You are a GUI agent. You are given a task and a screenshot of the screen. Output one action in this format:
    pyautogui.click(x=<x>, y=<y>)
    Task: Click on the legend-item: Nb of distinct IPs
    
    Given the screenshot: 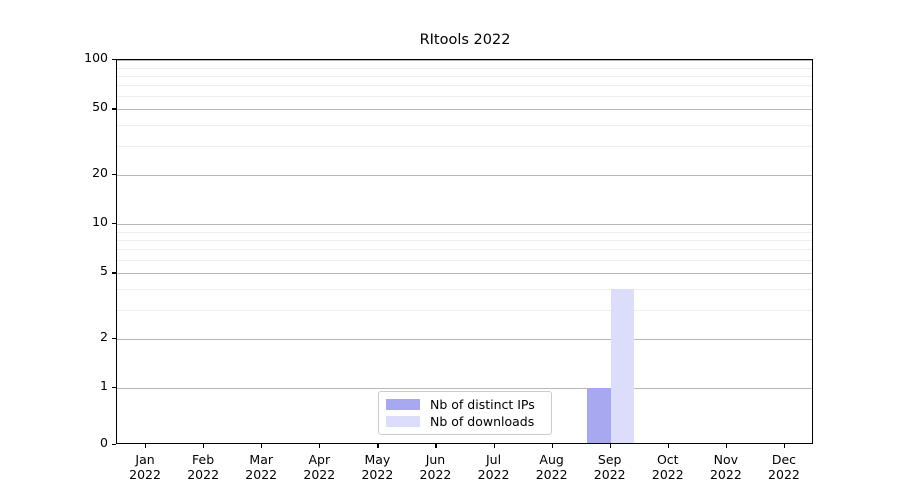 What is the action you would take?
    pyautogui.click(x=465, y=404)
    